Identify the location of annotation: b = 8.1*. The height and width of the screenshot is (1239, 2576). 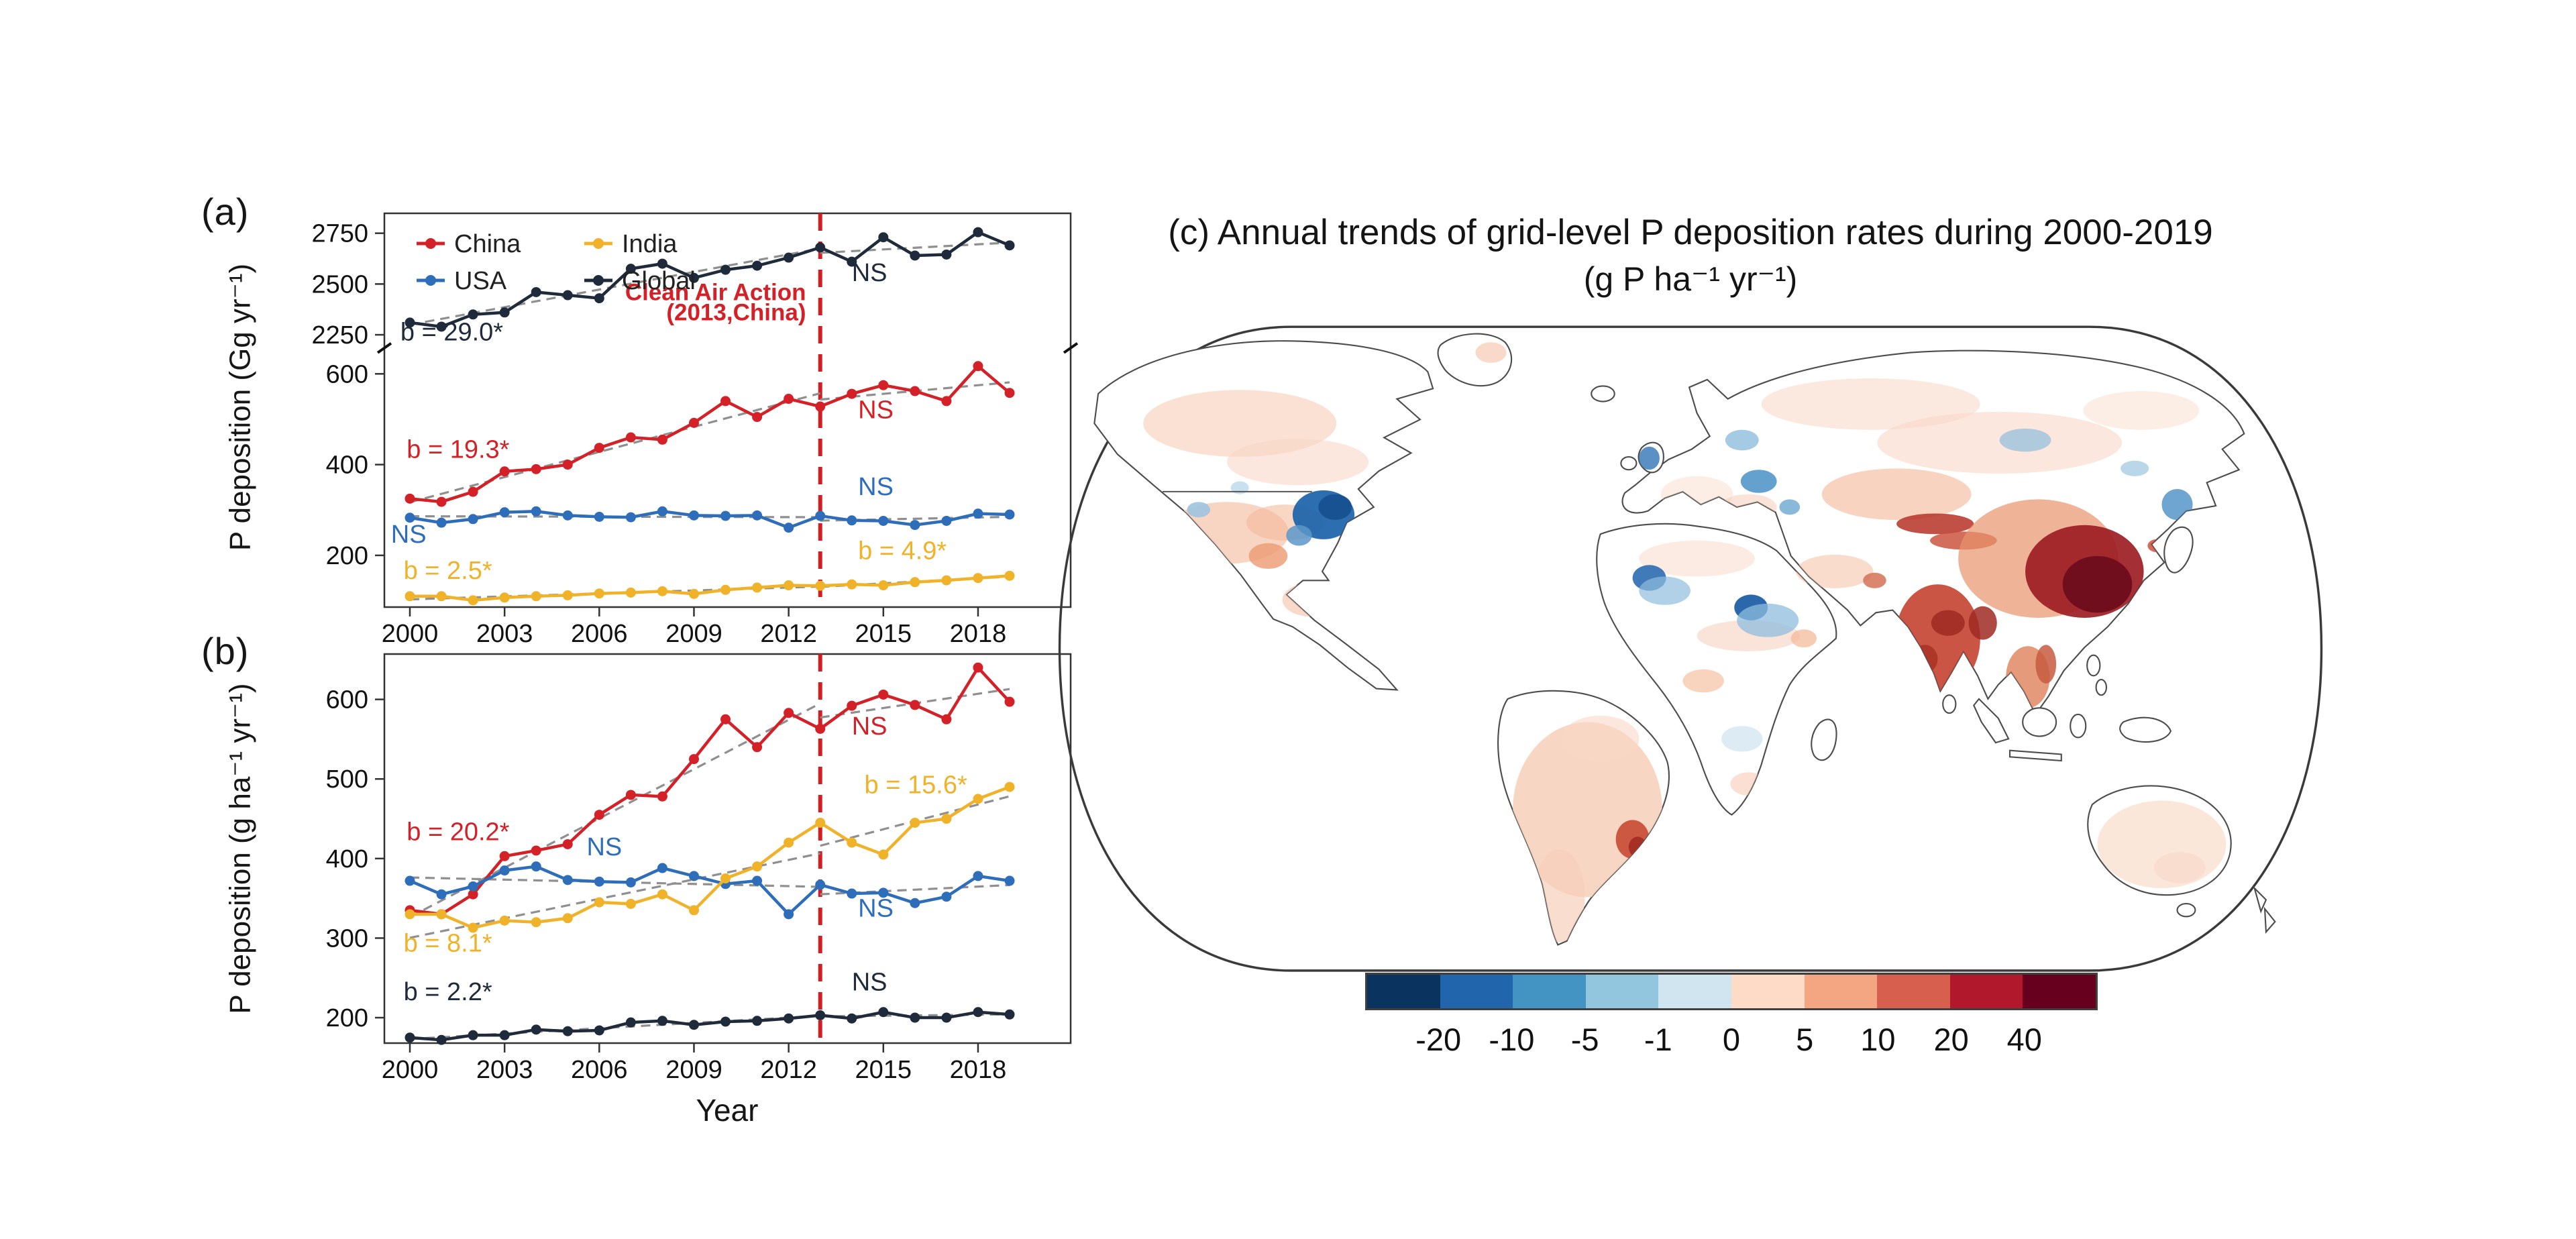
(448, 944).